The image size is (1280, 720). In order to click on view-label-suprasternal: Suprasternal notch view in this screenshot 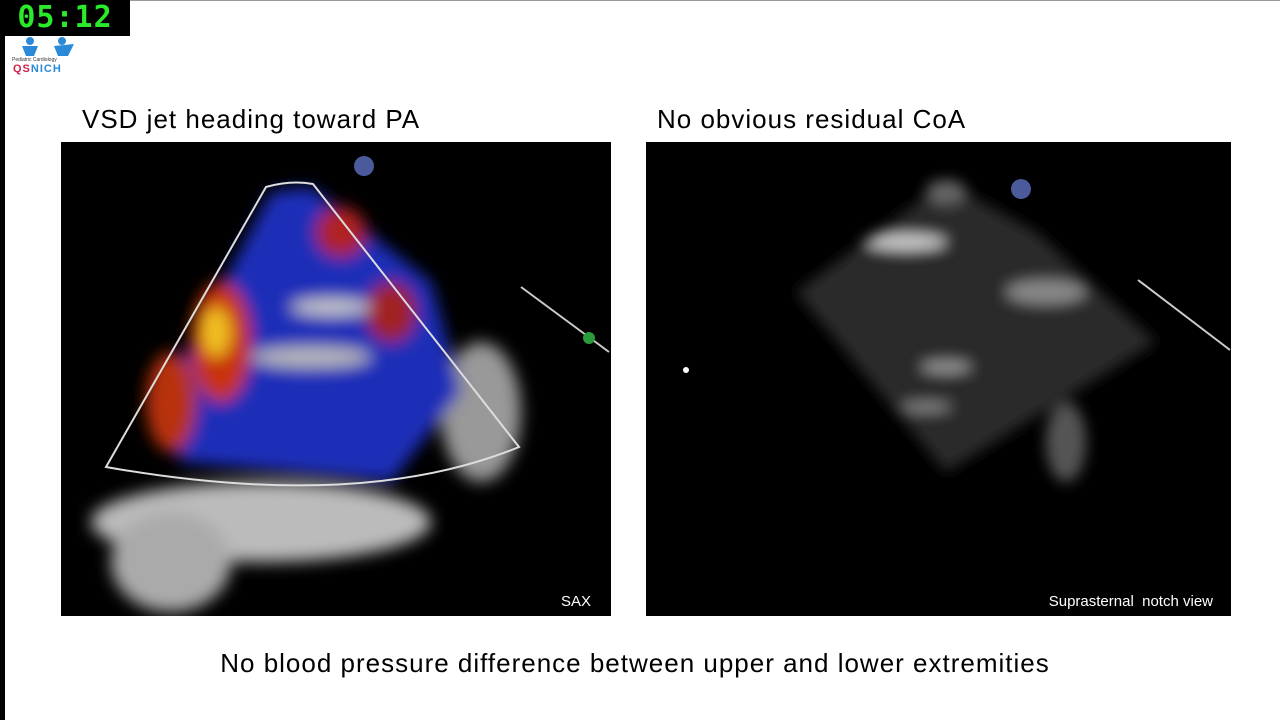, I will do `click(1130, 601)`.